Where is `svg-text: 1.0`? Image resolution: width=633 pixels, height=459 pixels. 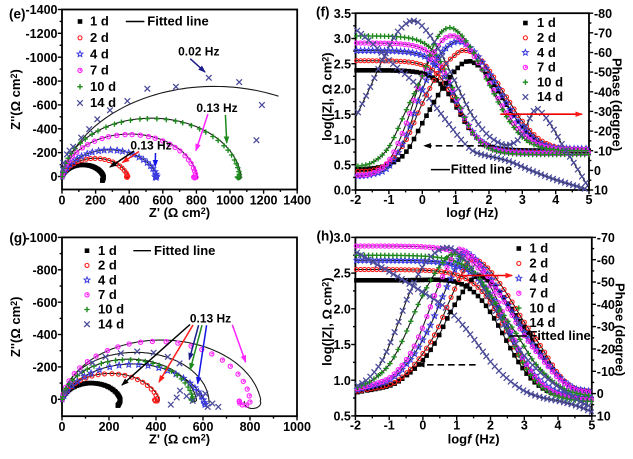
svg-text: 1.0 is located at coordinates (342, 140).